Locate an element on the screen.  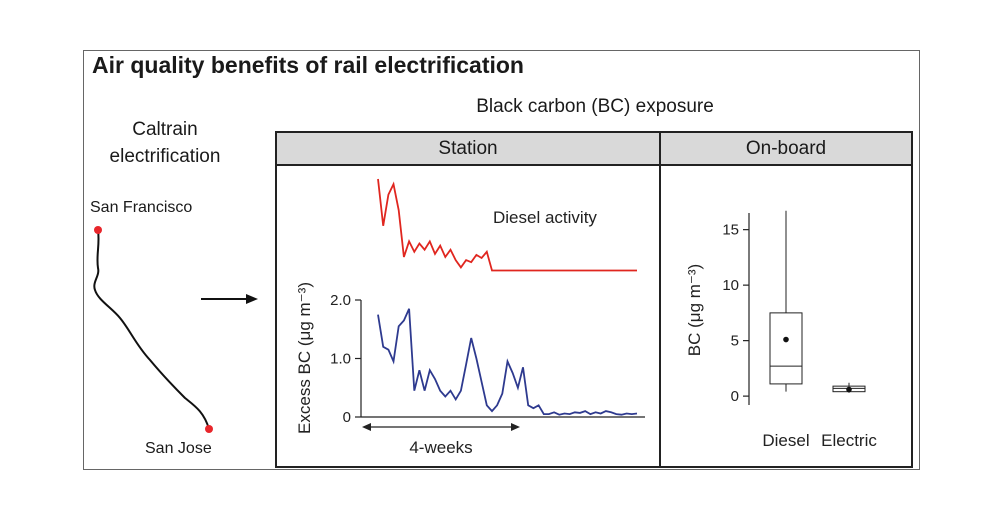
panel-divider is located at coordinates (660, 299).